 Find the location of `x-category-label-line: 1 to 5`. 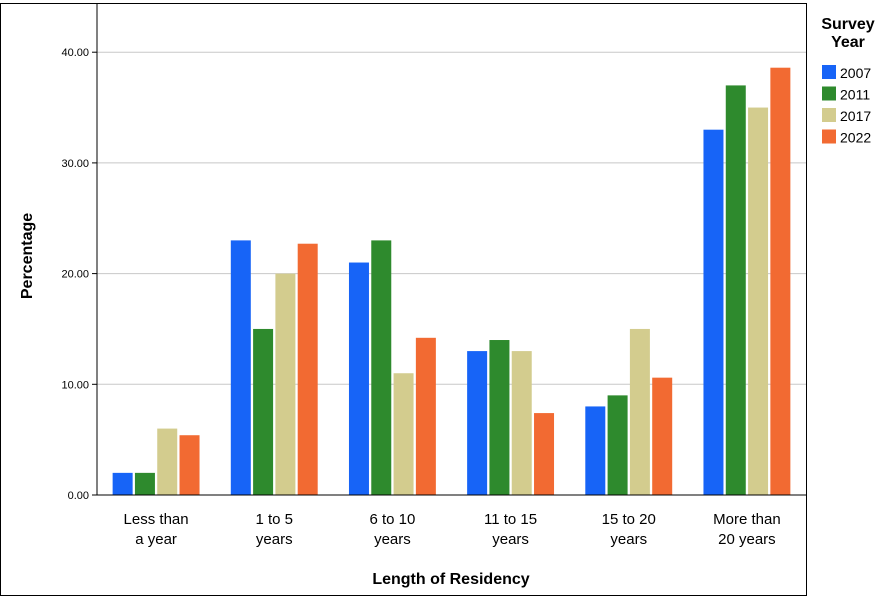

x-category-label-line: 1 to 5 is located at coordinates (274, 519).